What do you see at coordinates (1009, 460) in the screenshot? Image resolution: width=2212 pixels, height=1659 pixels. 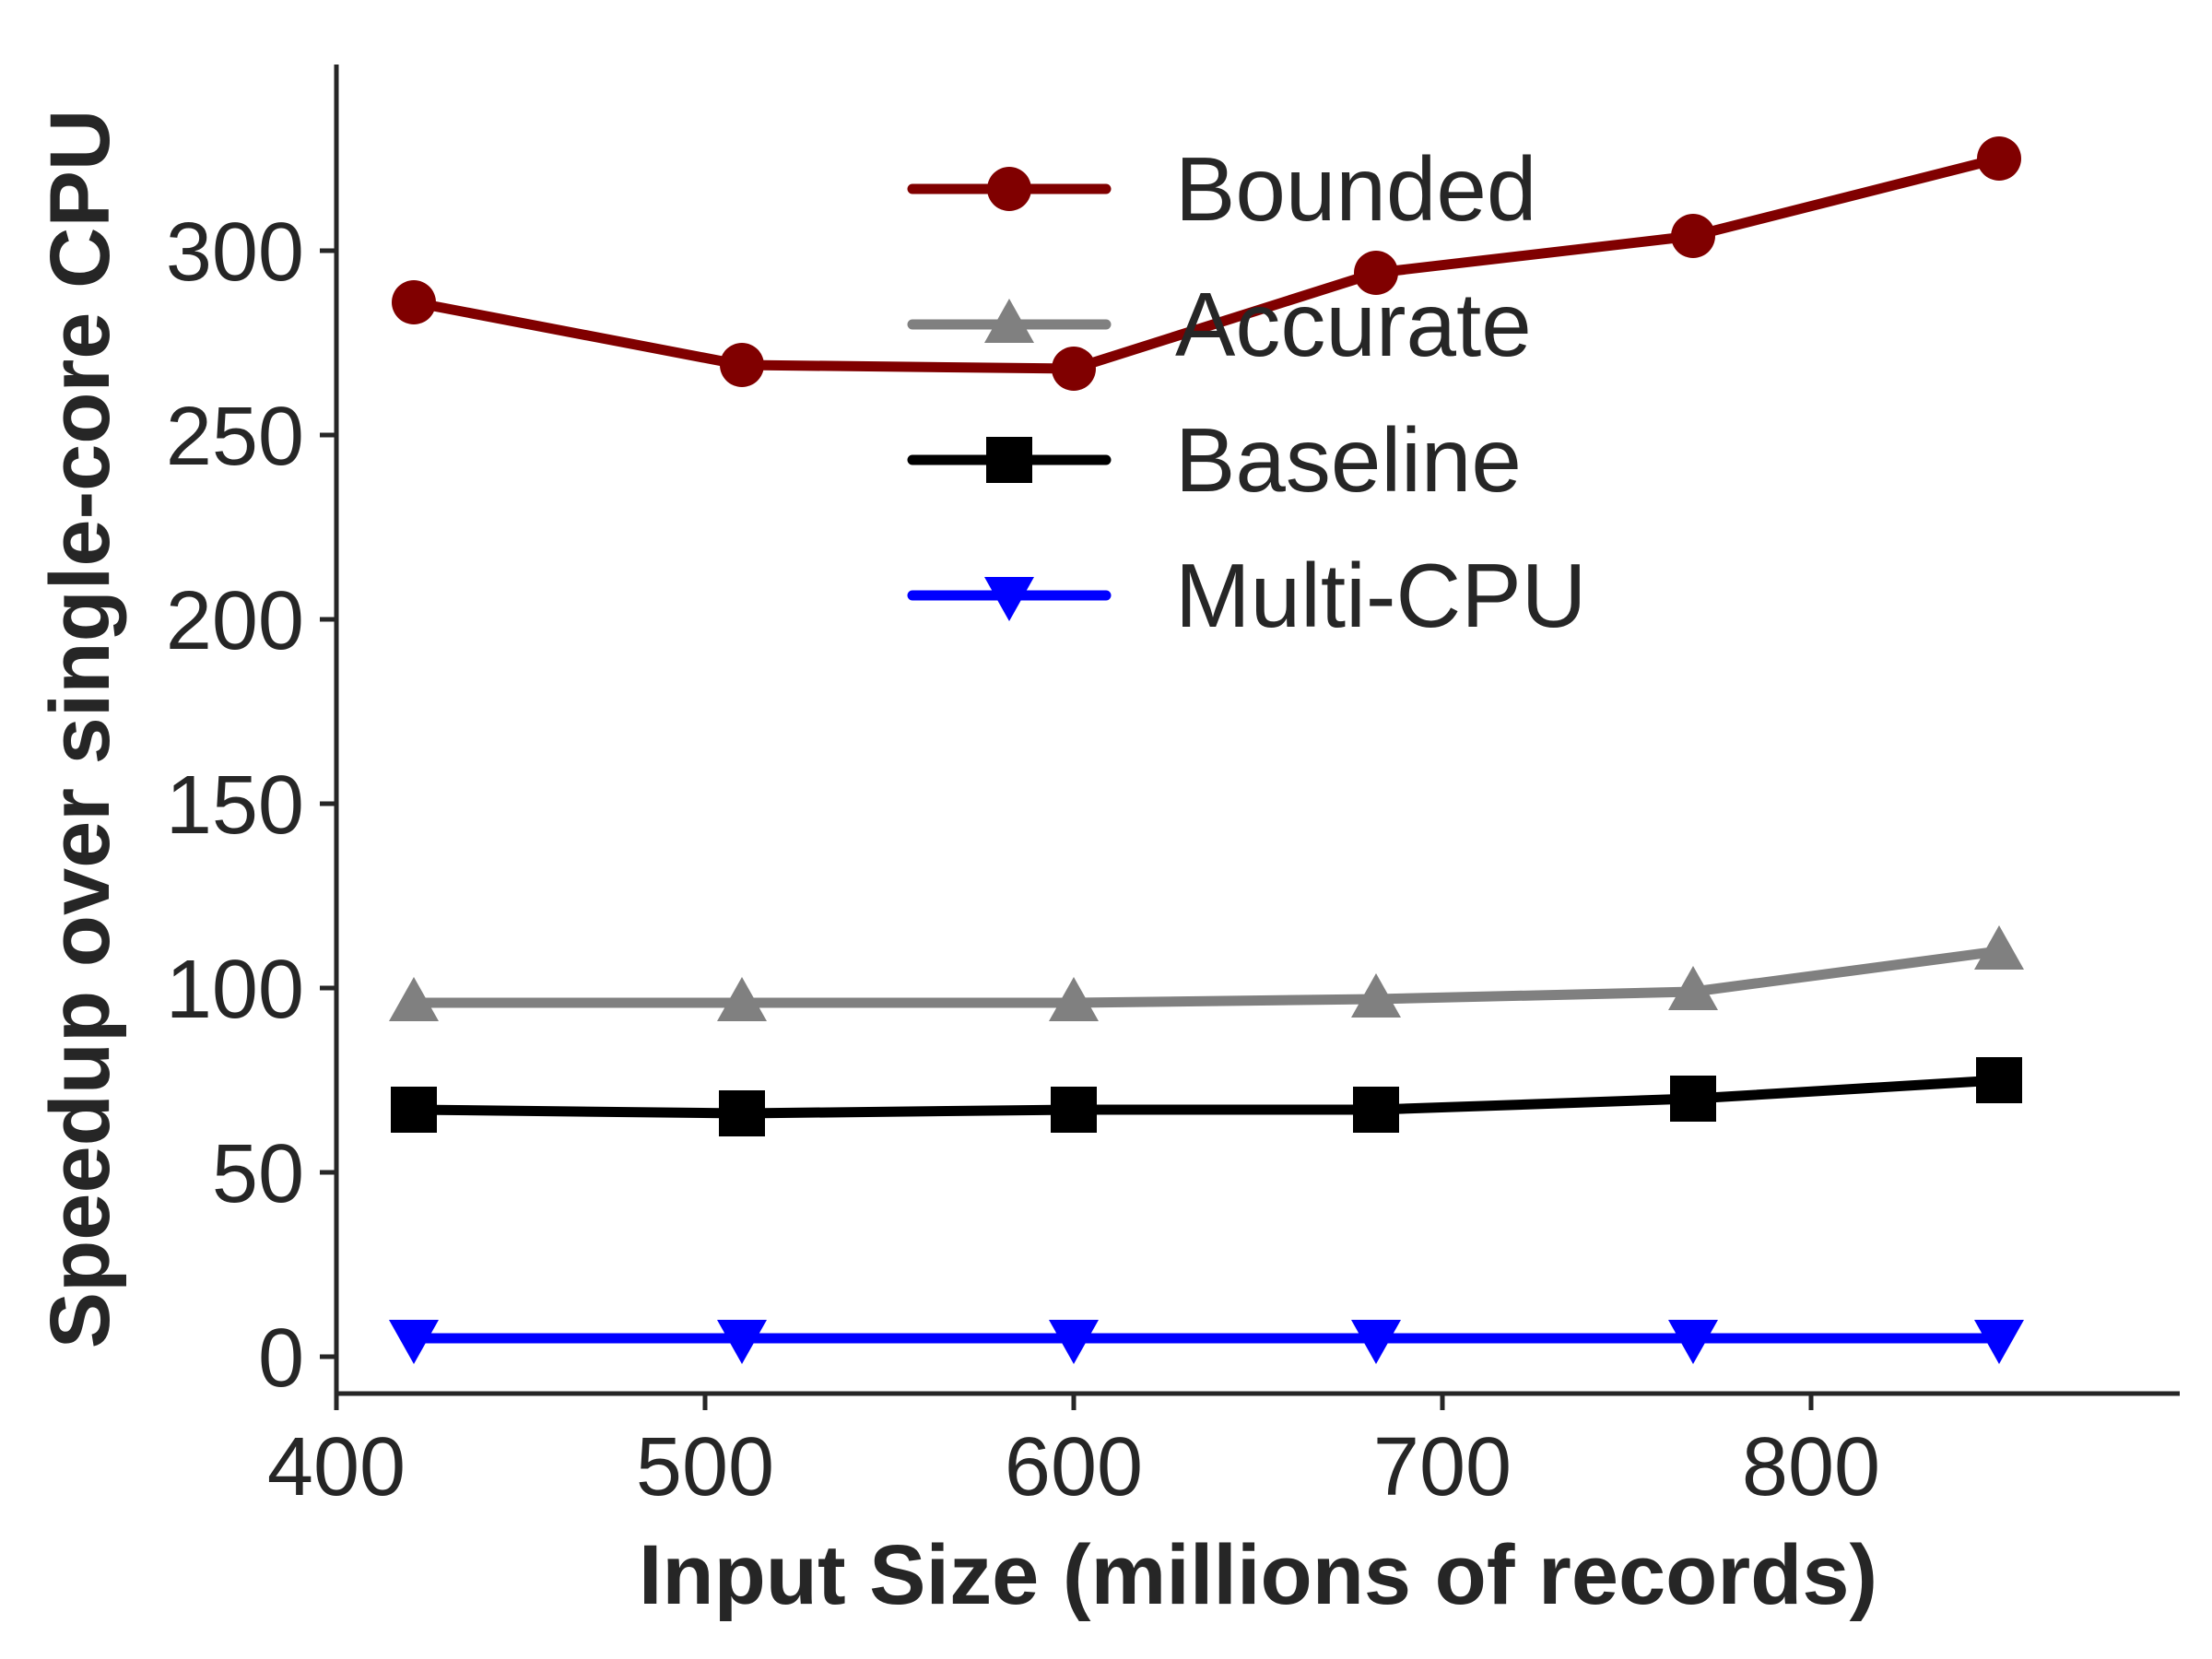 I see `legend-marker-baseline` at bounding box center [1009, 460].